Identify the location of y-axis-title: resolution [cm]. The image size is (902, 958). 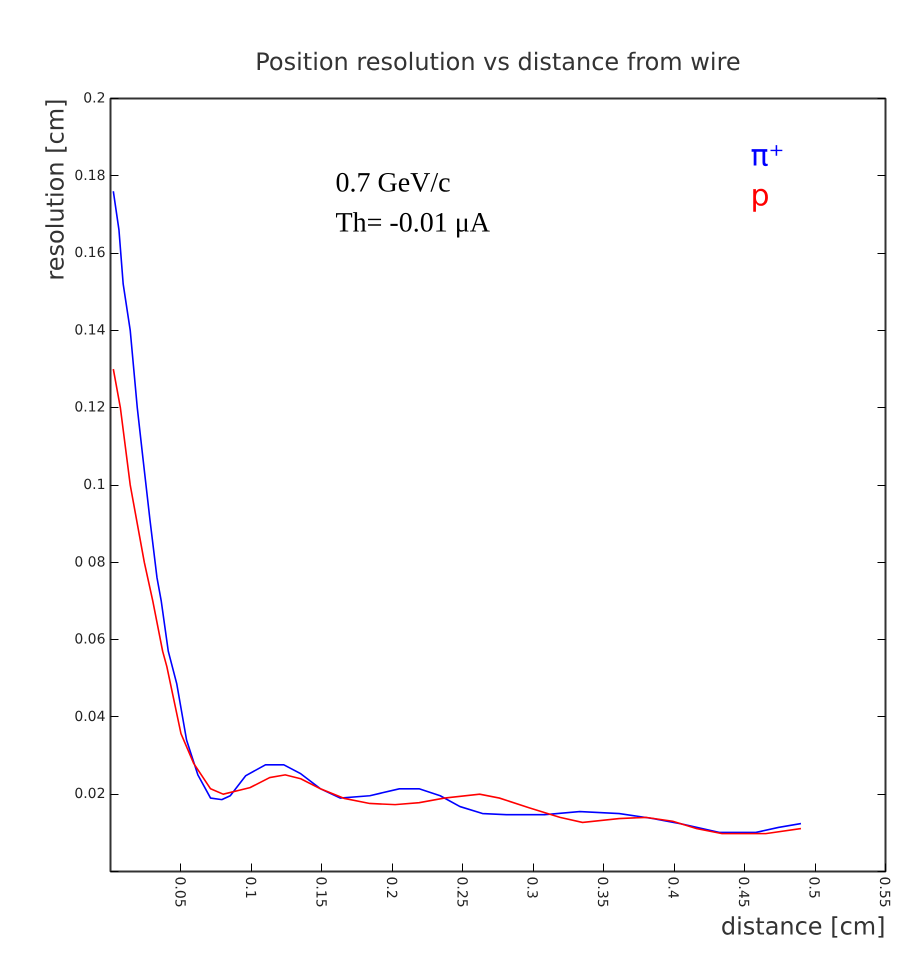
(56, 189).